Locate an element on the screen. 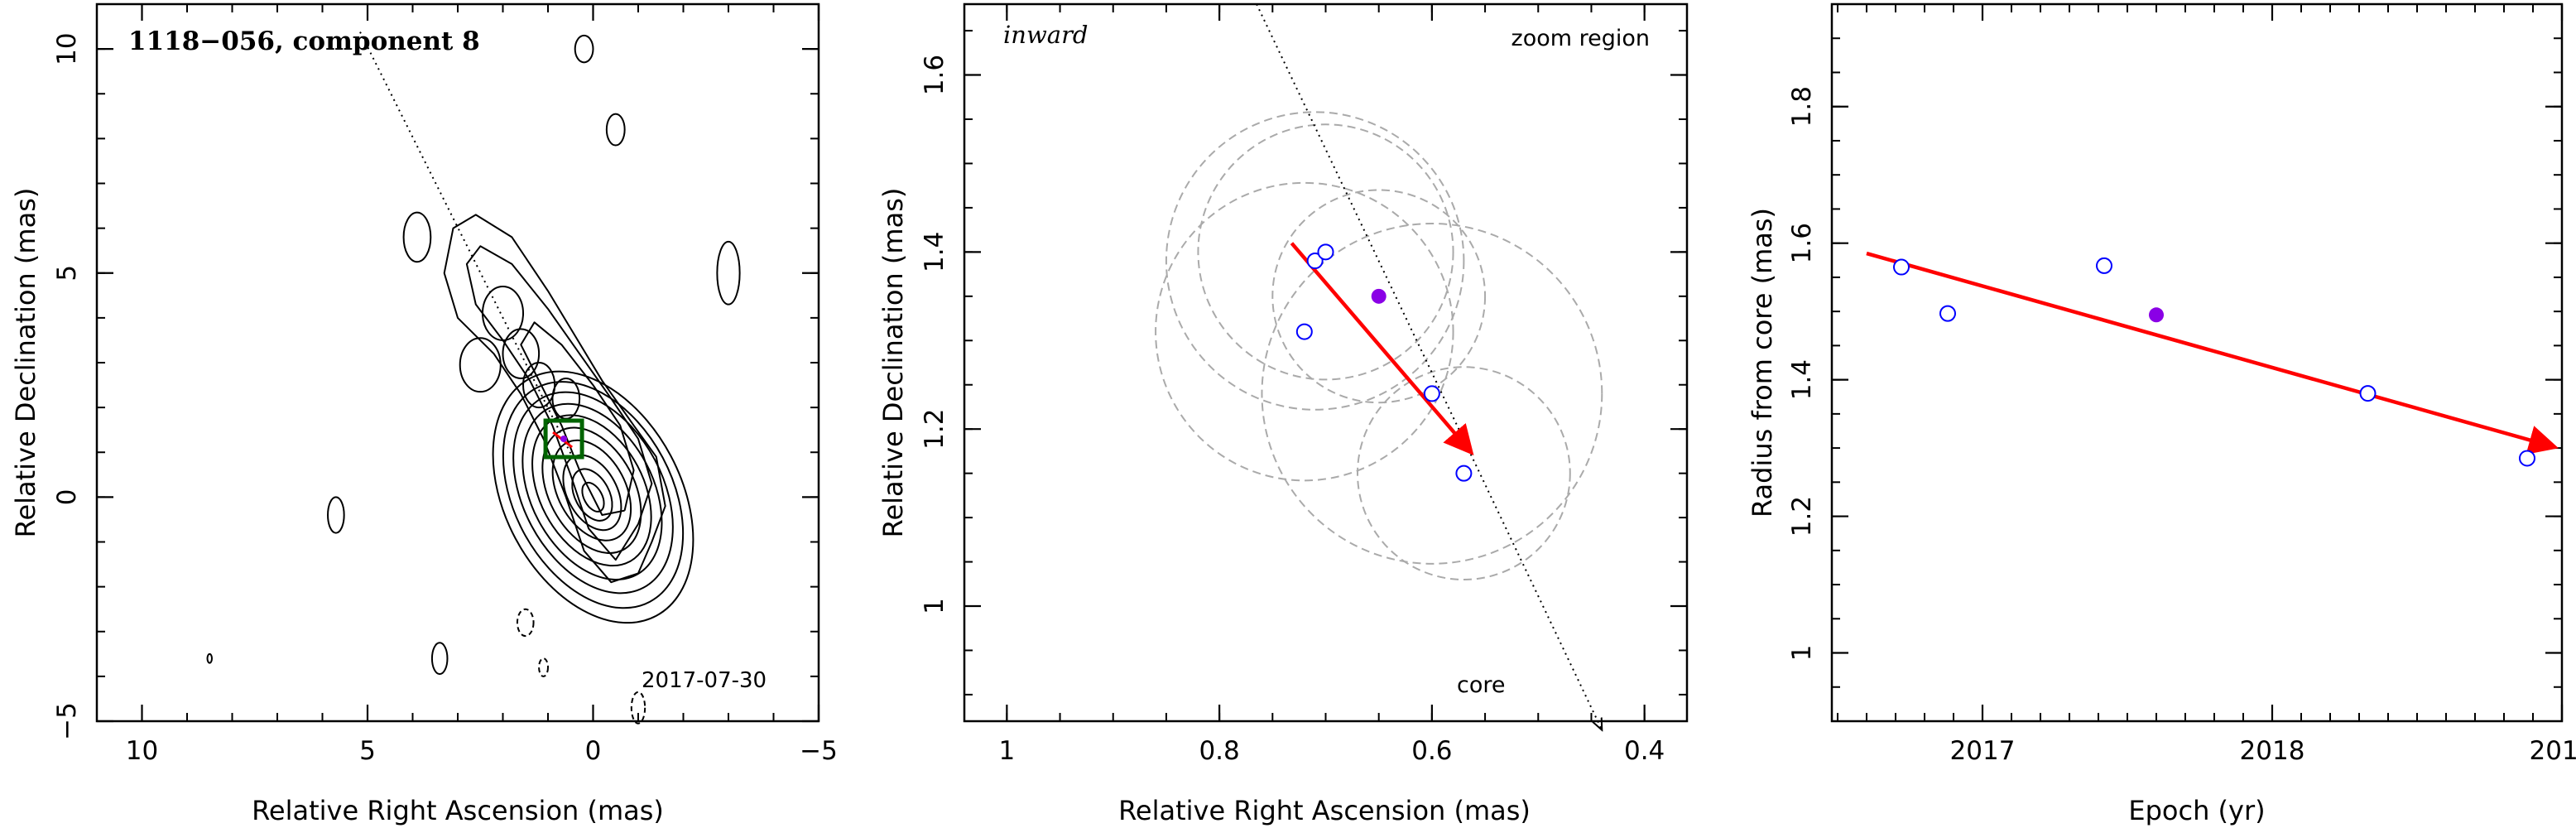  panel-title: 1118−056, component 8 is located at coordinates (304, 41).